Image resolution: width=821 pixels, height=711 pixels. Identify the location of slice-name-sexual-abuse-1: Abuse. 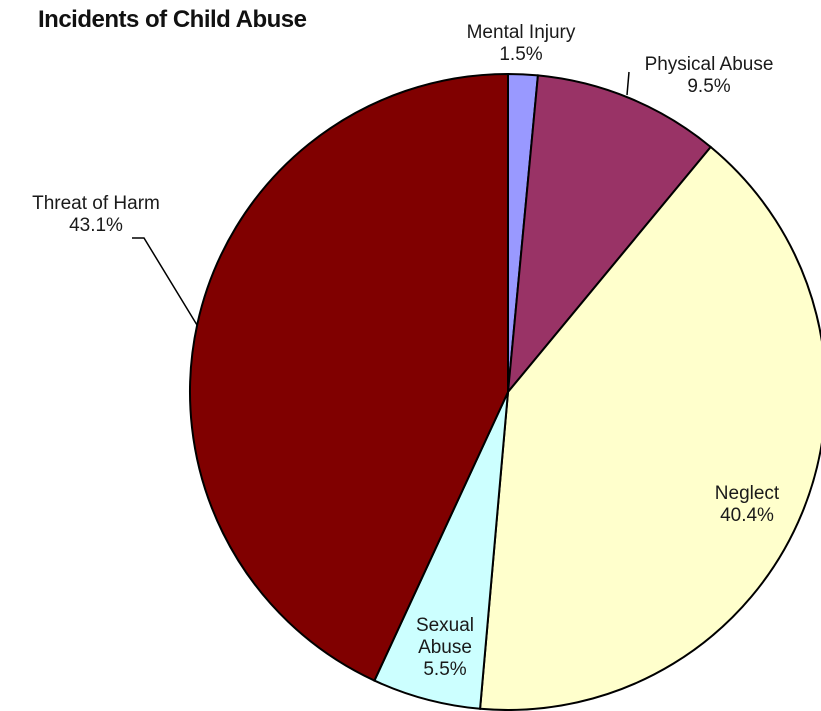
(445, 647).